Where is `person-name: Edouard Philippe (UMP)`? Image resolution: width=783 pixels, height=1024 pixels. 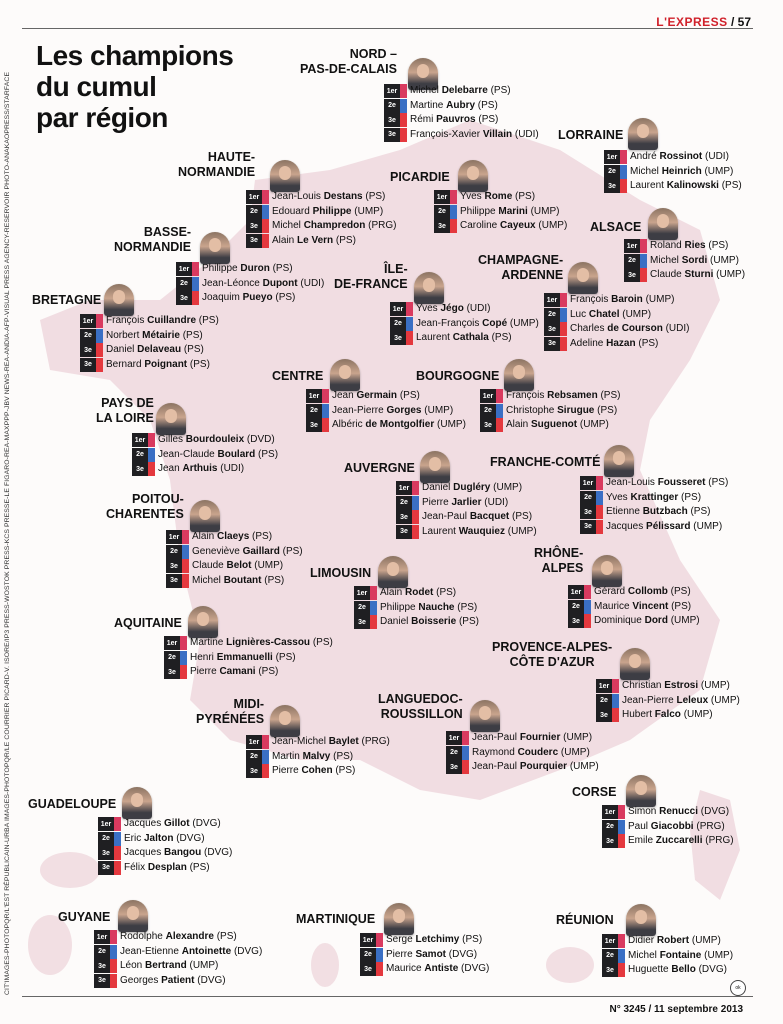
person-name: Edouard Philippe (UMP) is located at coordinates (327, 212).